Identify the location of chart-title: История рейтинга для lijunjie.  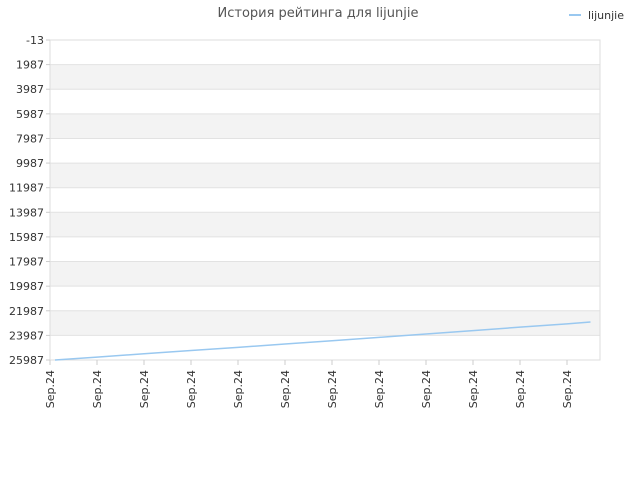
(318, 13).